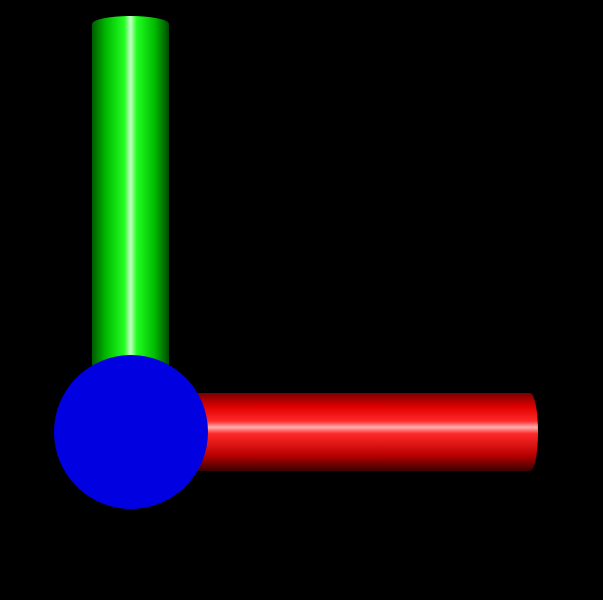 This screenshot has height=600, width=603. Describe the element at coordinates (130, 210) in the screenshot. I see `y-axis-cylinder` at that location.